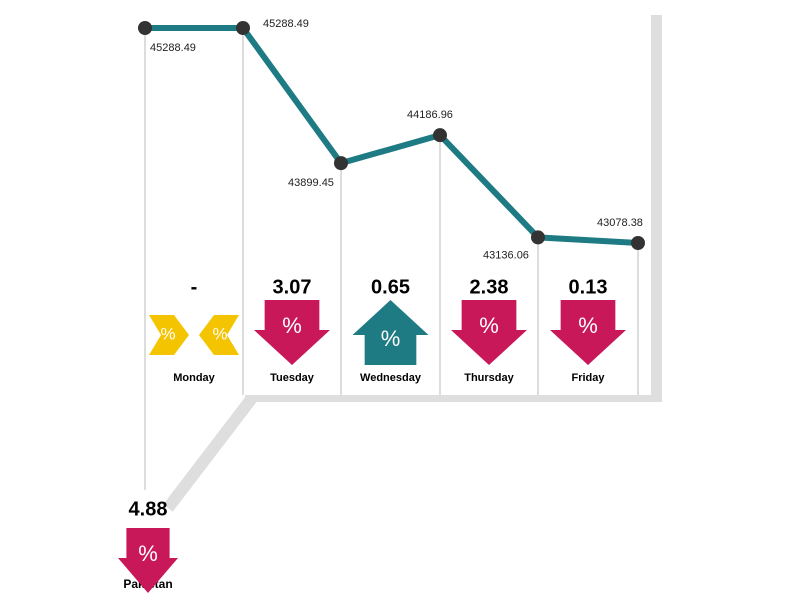 Image resolution: width=800 pixels, height=600 pixels. What do you see at coordinates (148, 509) in the screenshot?
I see `pakistan-change: 4.88` at bounding box center [148, 509].